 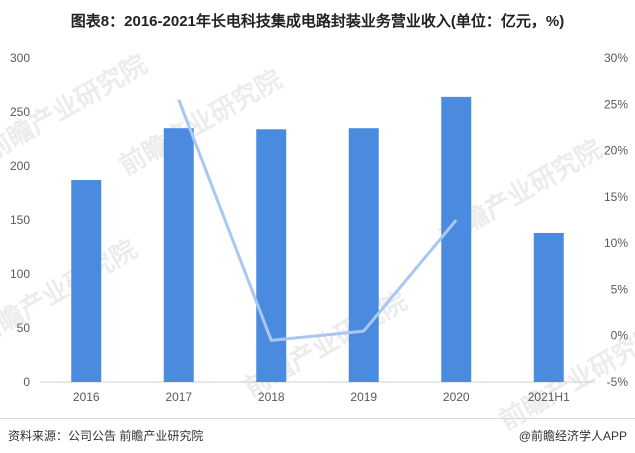 I want to click on chart-title: 图表8：2016-2021年长电科技集成电路封装业务营业收入(单位：亿元，%), so click(x=317, y=21).